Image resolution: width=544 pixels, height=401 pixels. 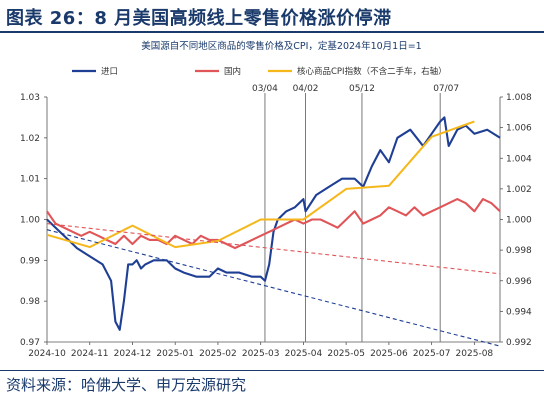 I want to click on x-tick-9: 2025-07, so click(x=432, y=354).